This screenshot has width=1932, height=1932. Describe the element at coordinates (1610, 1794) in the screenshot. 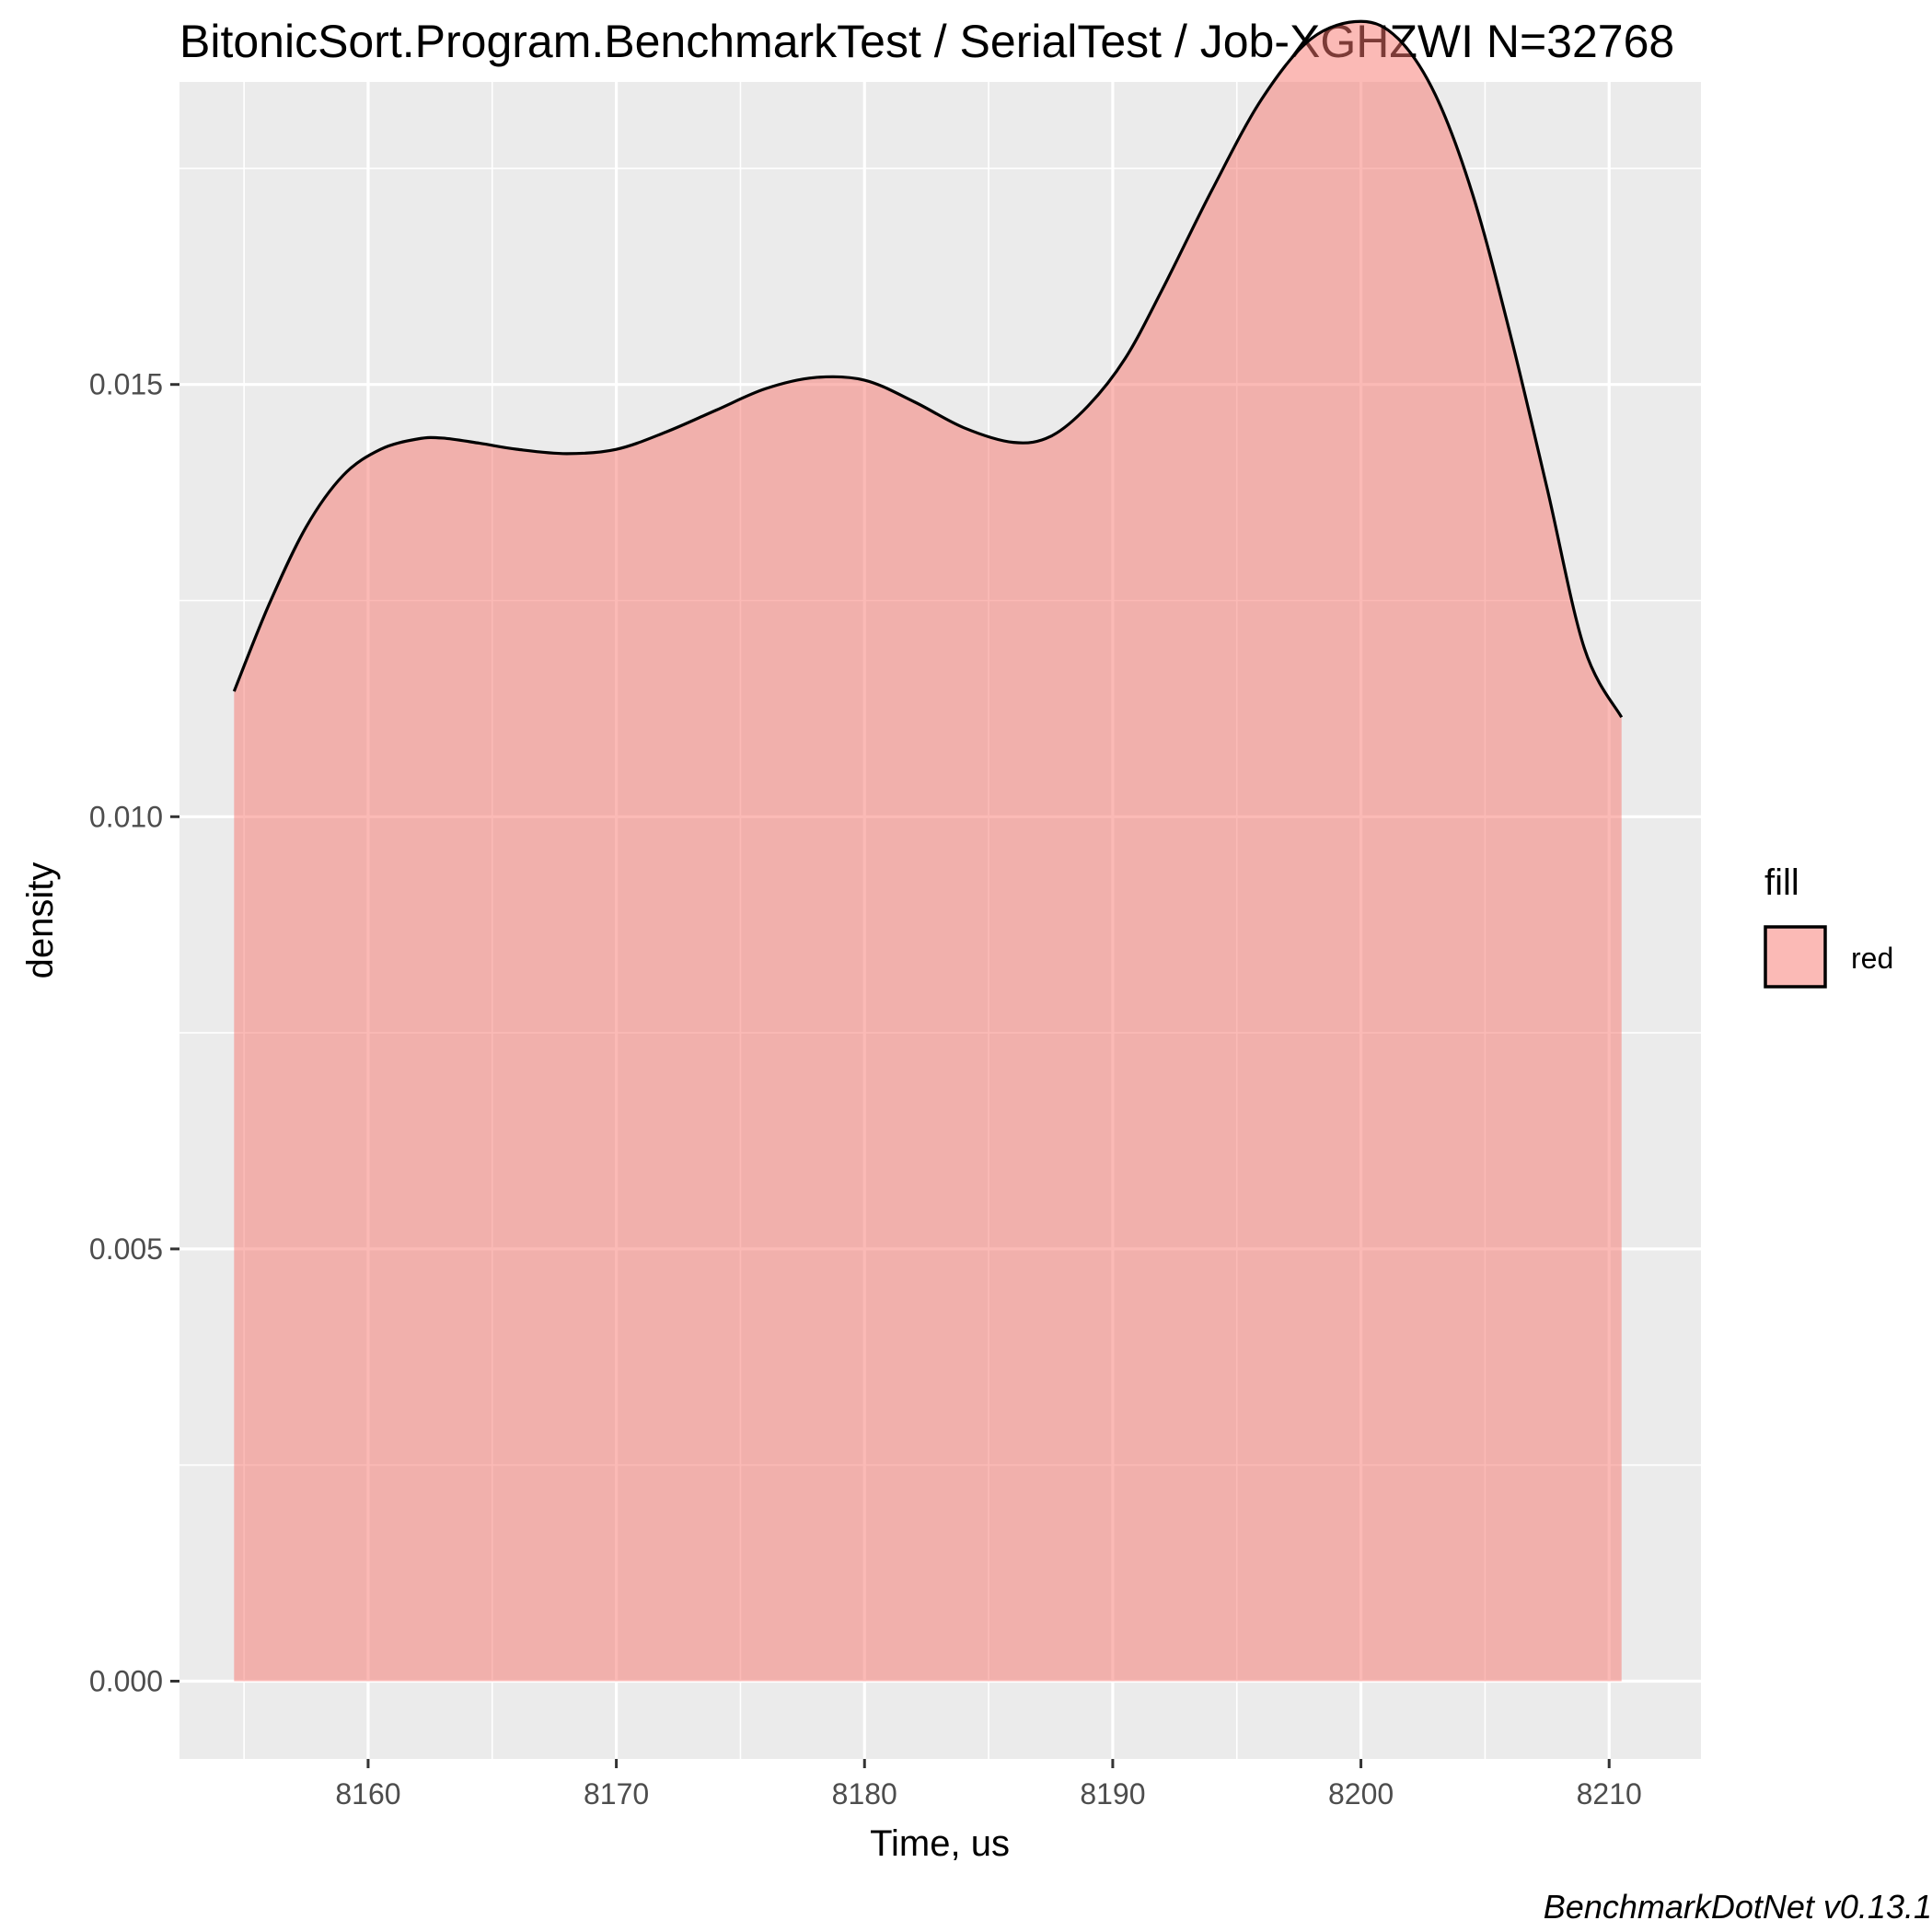

I see `x-tick-label: 8210` at that location.